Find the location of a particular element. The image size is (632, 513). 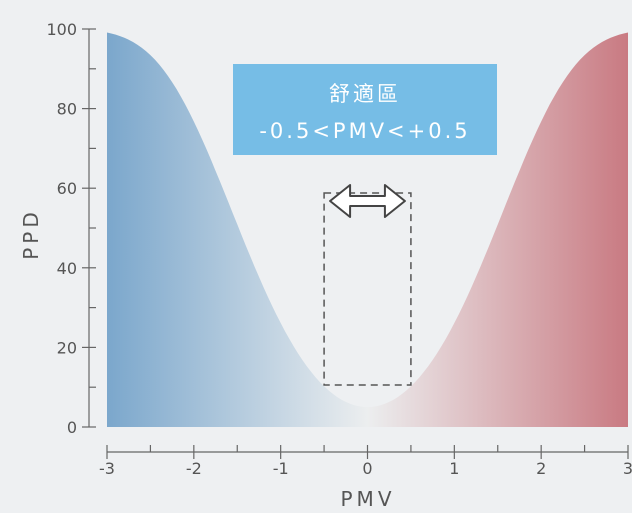

x-tick-label: 1 is located at coordinates (454, 468).